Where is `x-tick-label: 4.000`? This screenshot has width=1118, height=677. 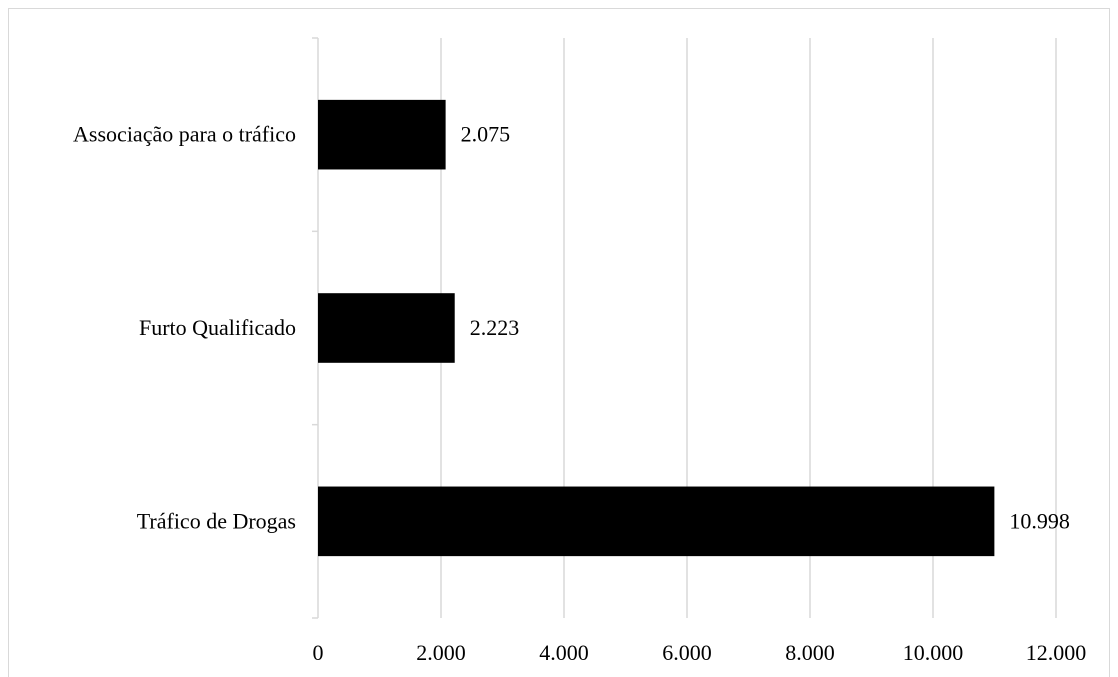 x-tick-label: 4.000 is located at coordinates (564, 652).